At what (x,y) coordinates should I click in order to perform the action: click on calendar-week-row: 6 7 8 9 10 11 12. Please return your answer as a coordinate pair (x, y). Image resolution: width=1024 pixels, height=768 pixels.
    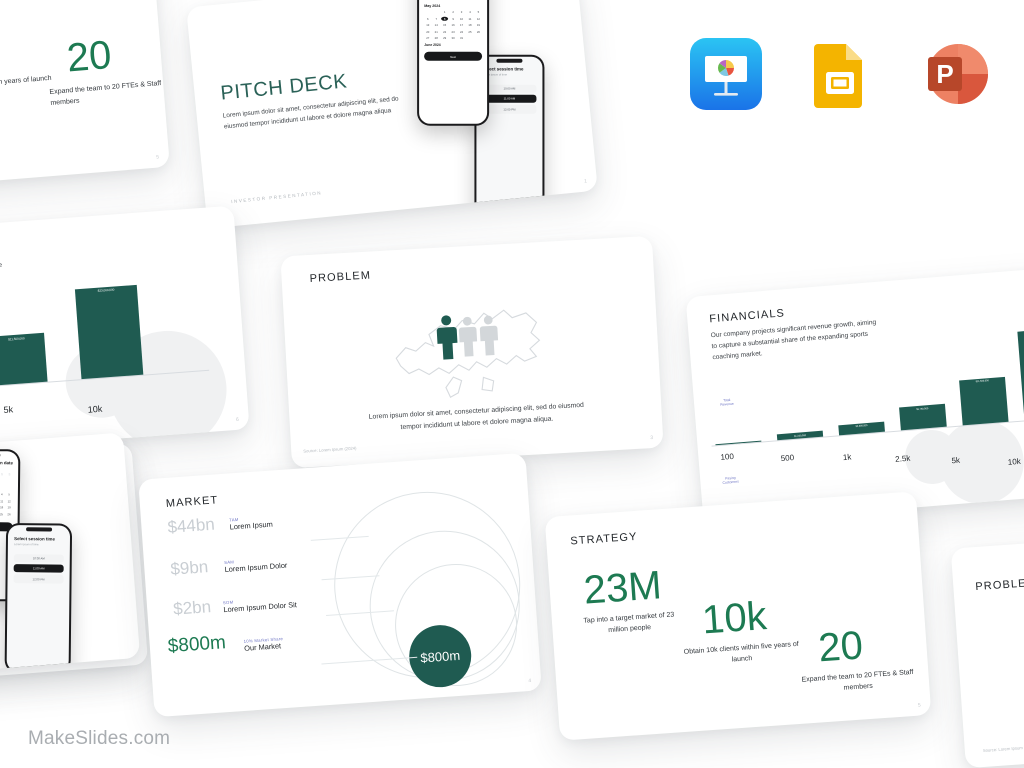
    Looking at the image, I should click on (453, 18).